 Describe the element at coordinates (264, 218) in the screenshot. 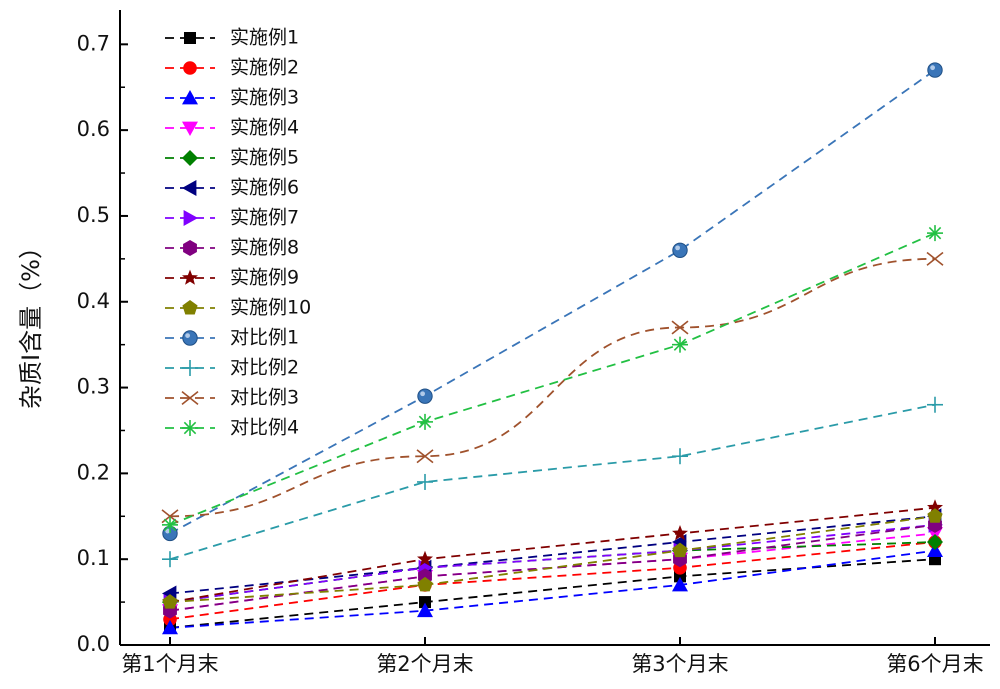

I see `legend-label: 实施例7` at that location.